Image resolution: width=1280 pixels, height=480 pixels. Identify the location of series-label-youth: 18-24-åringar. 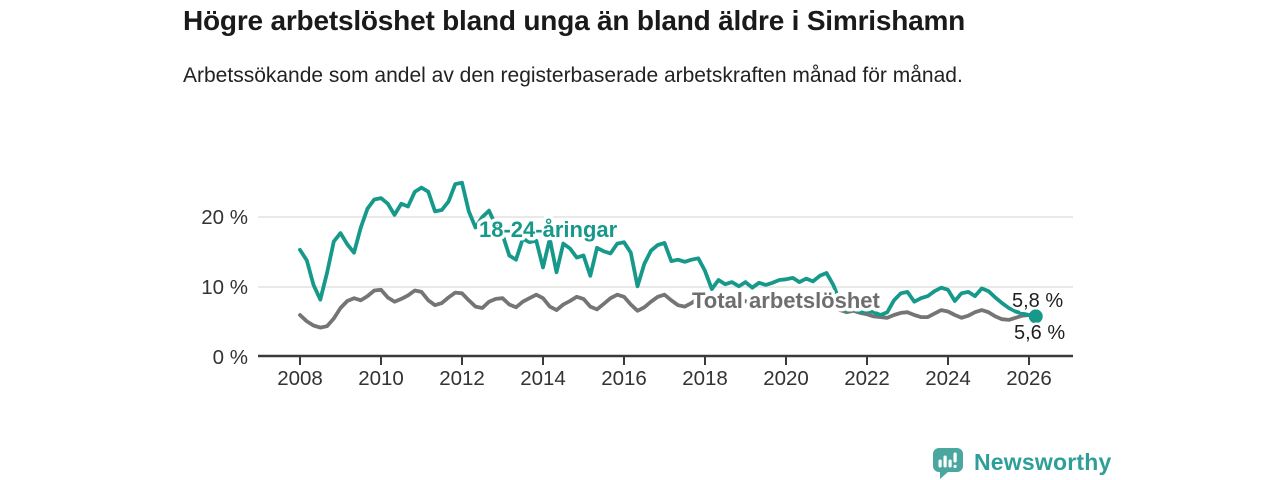
(548, 229).